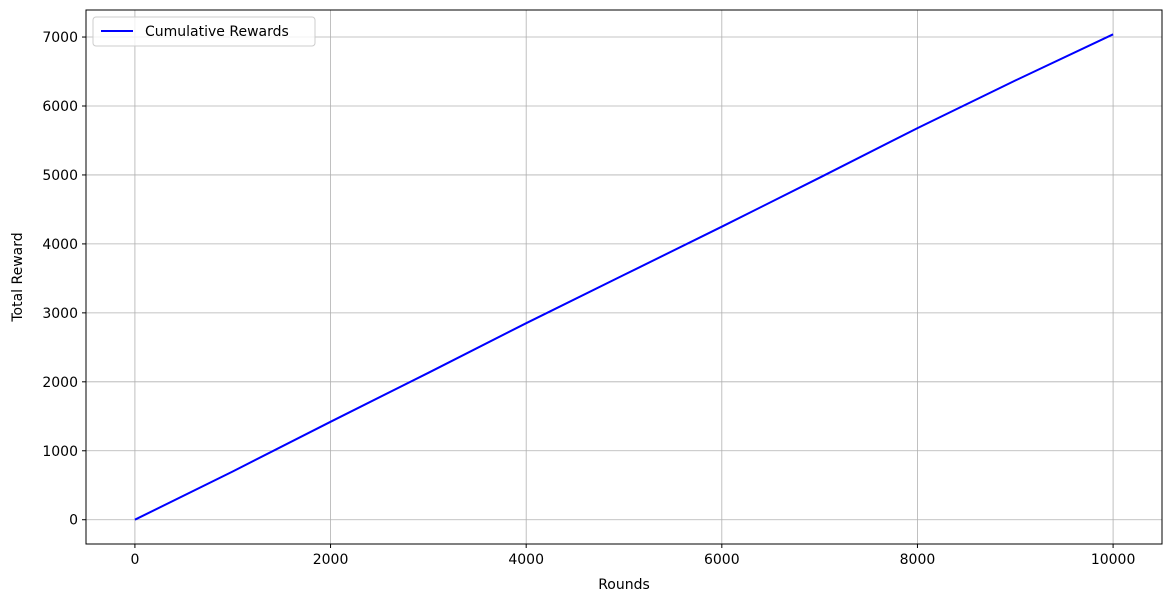 The height and width of the screenshot is (596, 1170). I want to click on x-tick-label: 4000, so click(526, 560).